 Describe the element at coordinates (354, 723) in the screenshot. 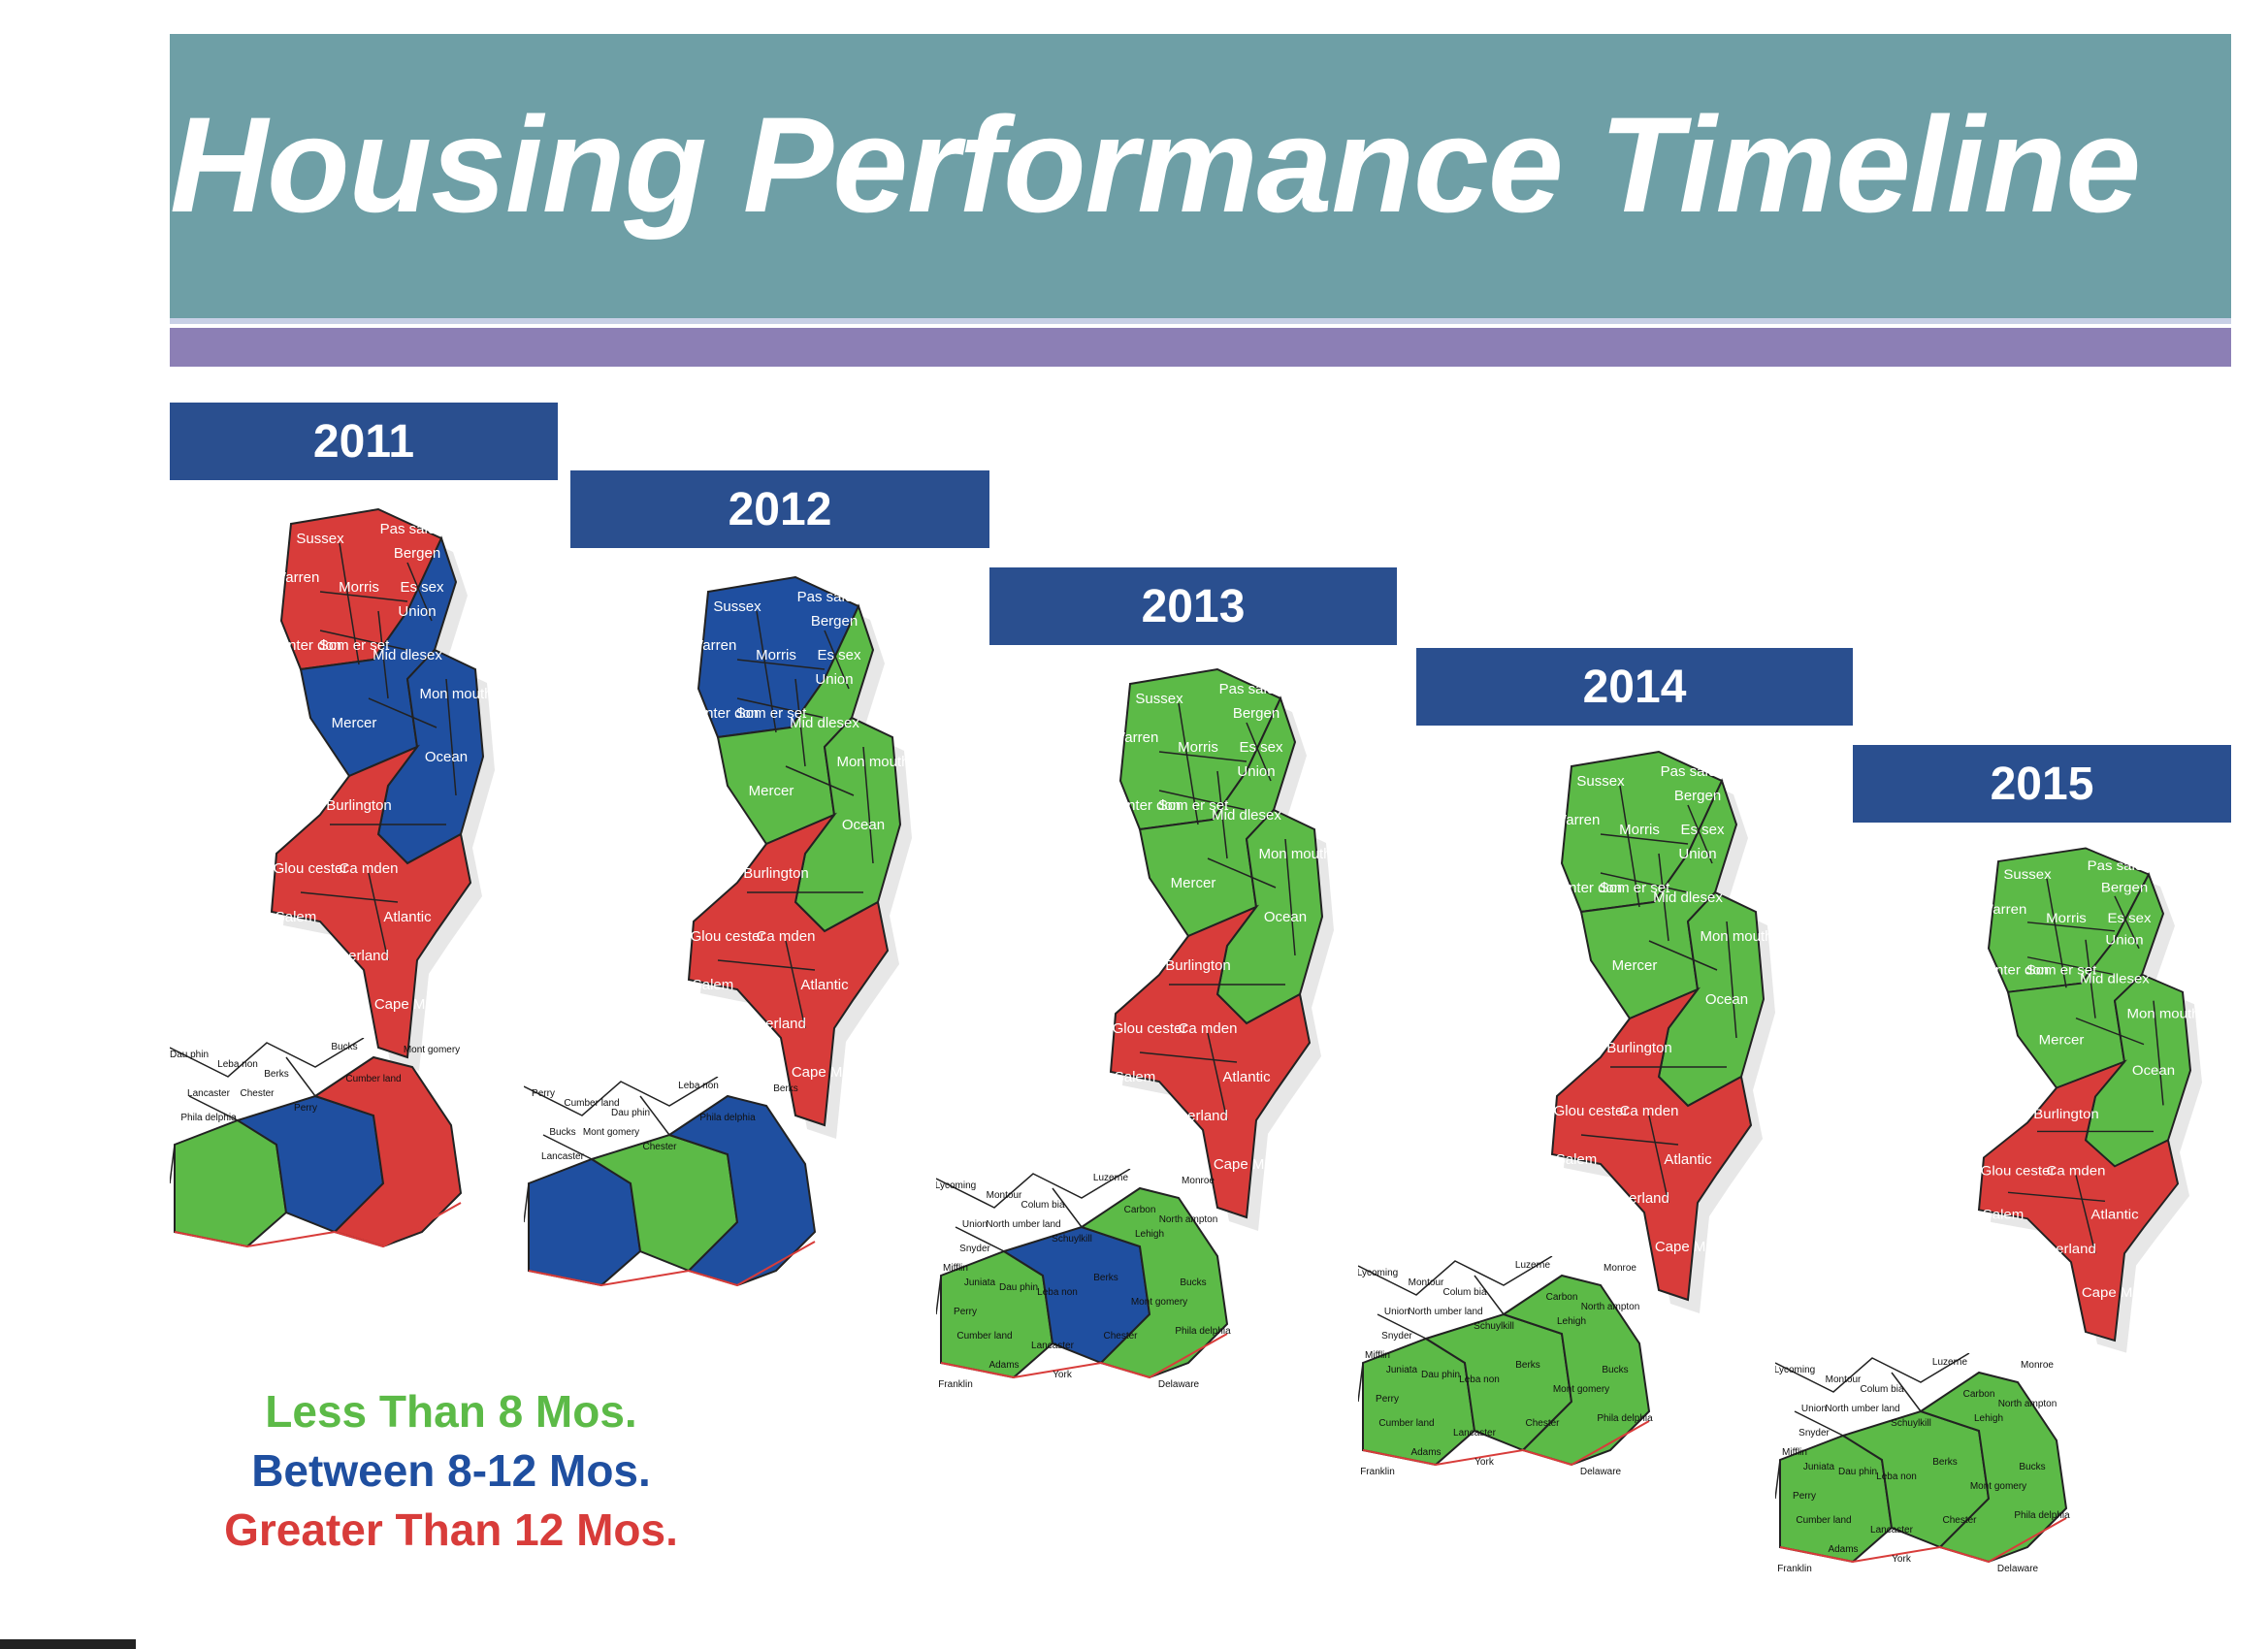

I see `nj-county-label: Mercer` at that location.